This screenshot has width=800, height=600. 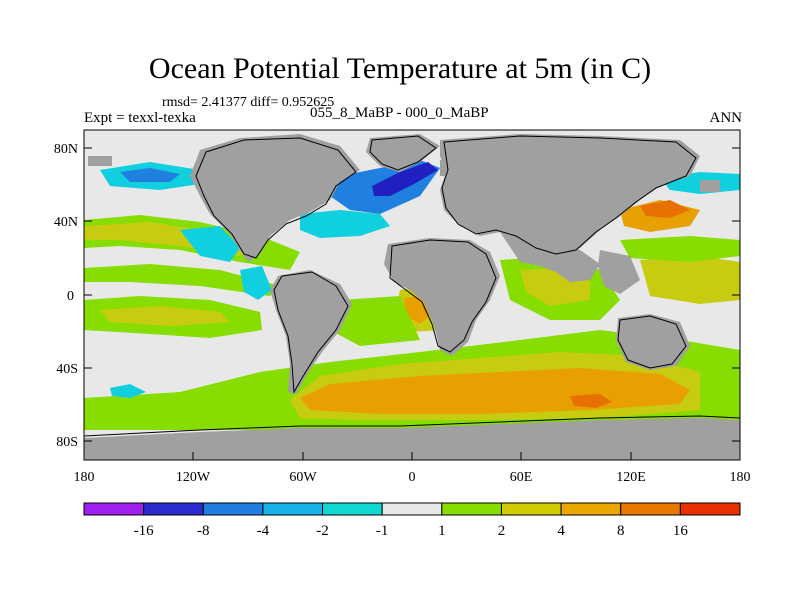 What do you see at coordinates (665, 209) in the screenshot?
I see `nw-pacific-darkorange` at bounding box center [665, 209].